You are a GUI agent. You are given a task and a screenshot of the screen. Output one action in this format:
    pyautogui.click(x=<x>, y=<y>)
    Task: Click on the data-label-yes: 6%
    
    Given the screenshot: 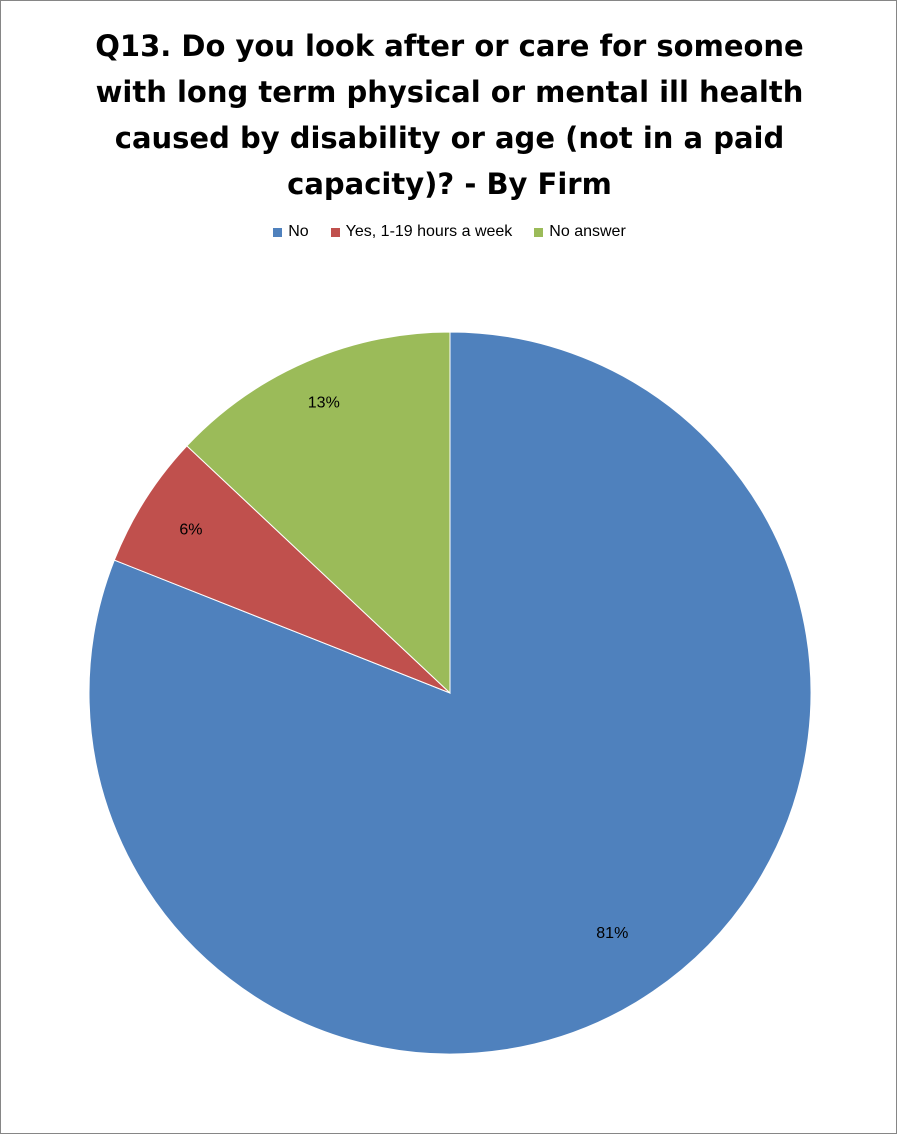 What is the action you would take?
    pyautogui.click(x=190, y=530)
    